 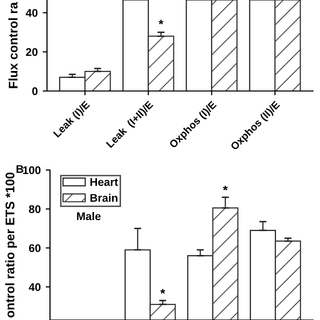 I want to click on legend-label: Heart, so click(x=104, y=182).